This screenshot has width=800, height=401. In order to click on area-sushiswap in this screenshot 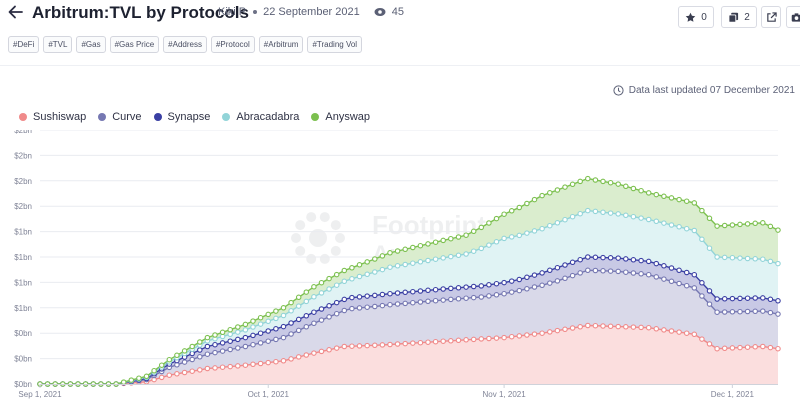, I will do `click(409, 354)`.